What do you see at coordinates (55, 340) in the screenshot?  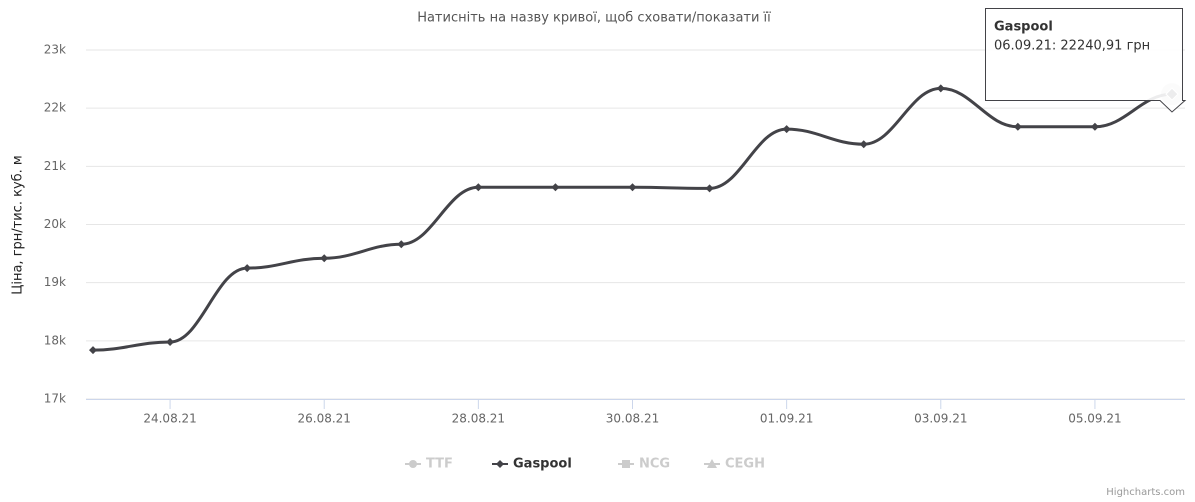 I see `y-tick-label: 18k` at bounding box center [55, 340].